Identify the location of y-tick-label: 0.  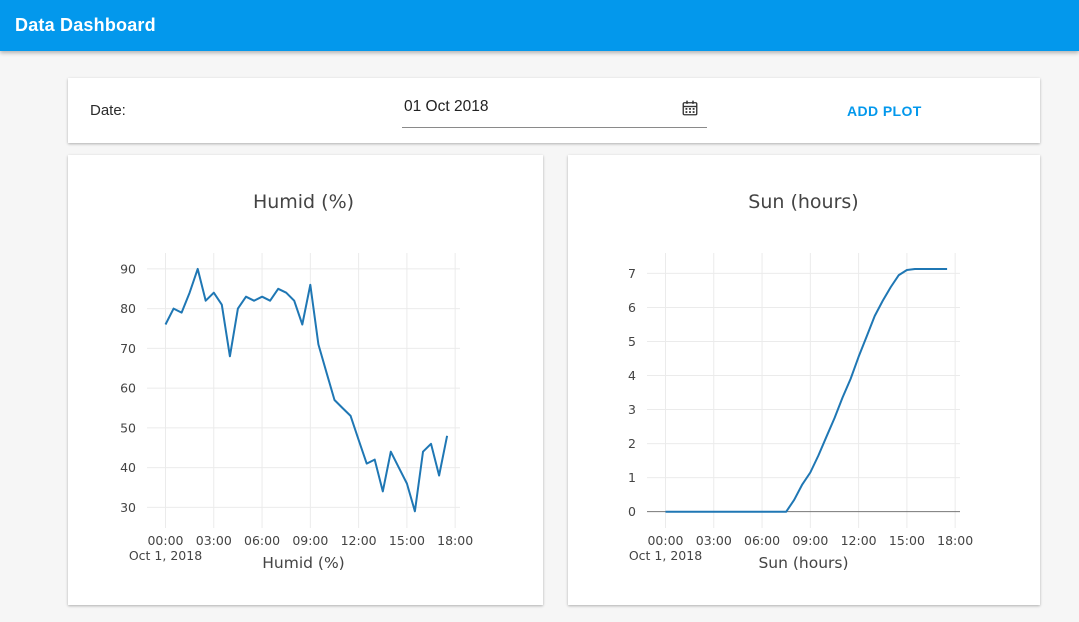
(632, 511).